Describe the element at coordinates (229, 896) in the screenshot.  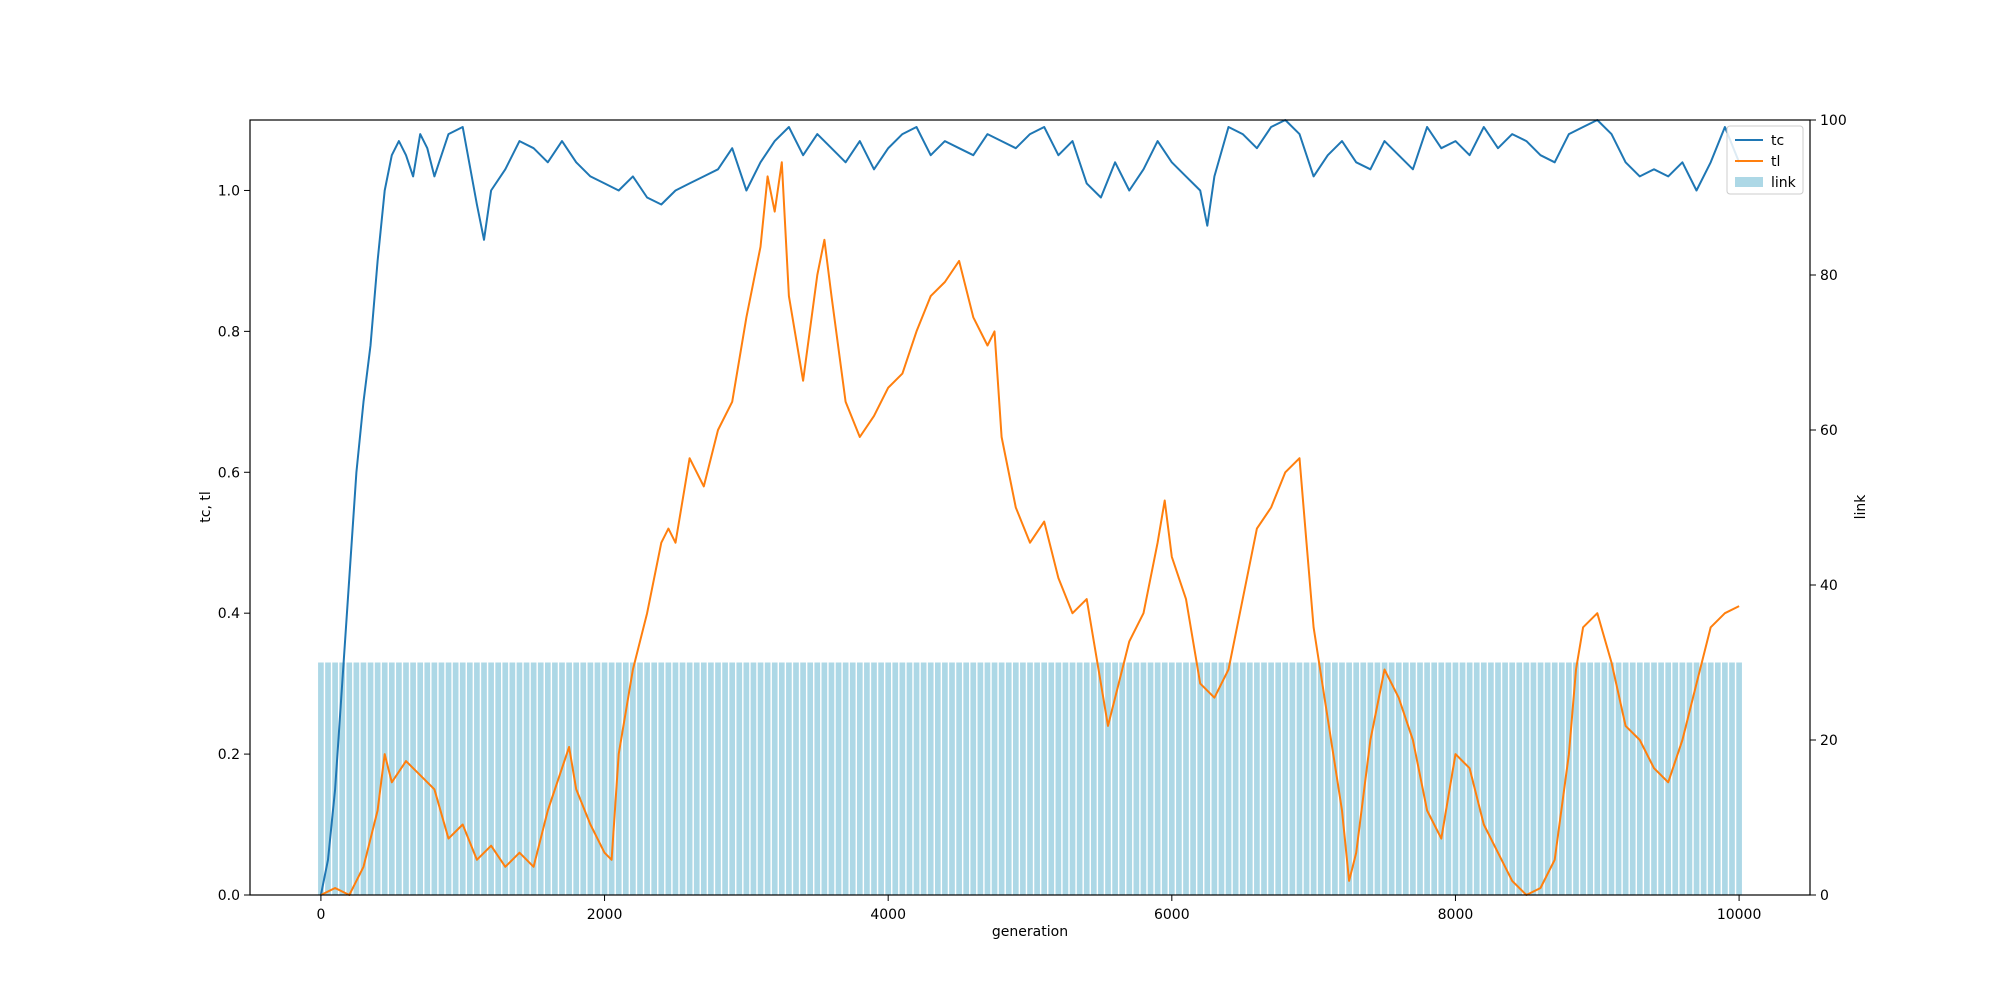
I see `y-tick-label: 0.0` at that location.